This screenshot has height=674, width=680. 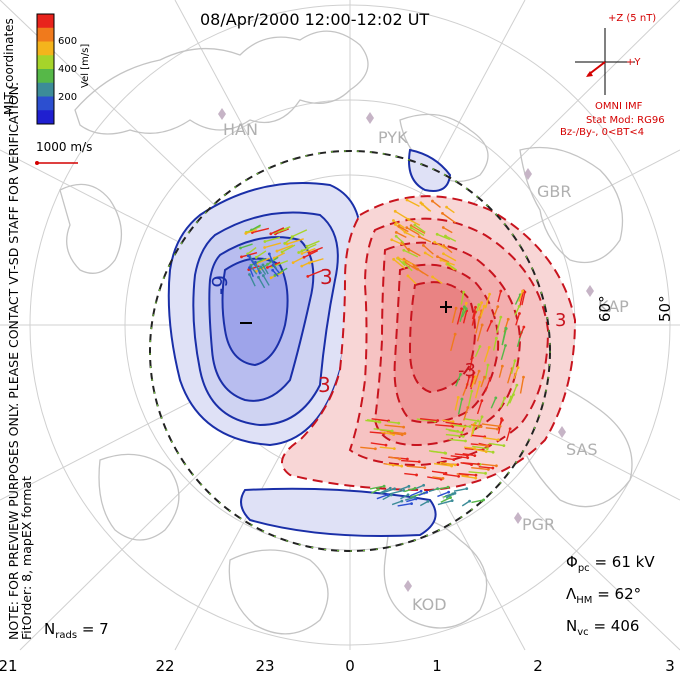 What do you see at coordinates (430, 170) in the screenshot?
I see `contour-neg-small-top` at bounding box center [430, 170].